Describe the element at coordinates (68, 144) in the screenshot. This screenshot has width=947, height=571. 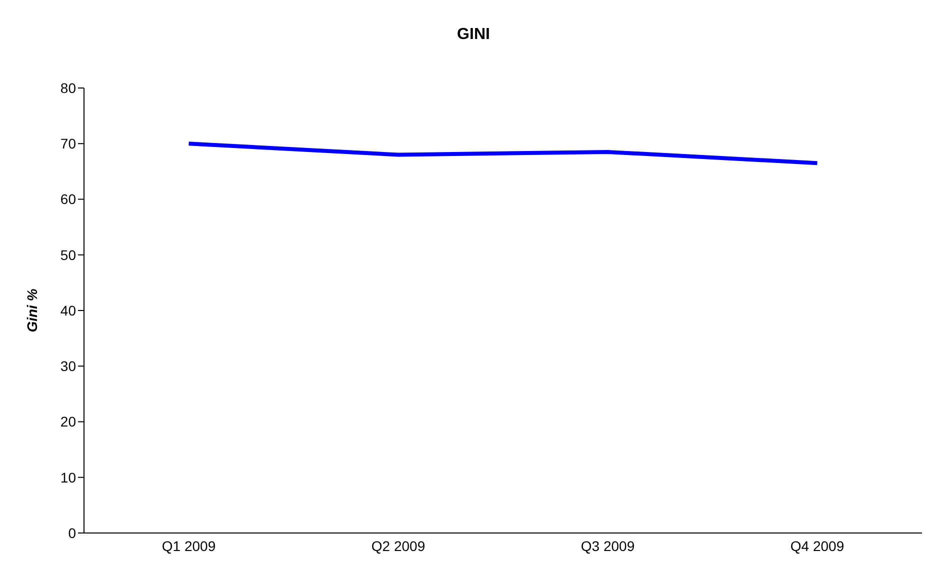
I see `y-tick-label: 70` at that location.